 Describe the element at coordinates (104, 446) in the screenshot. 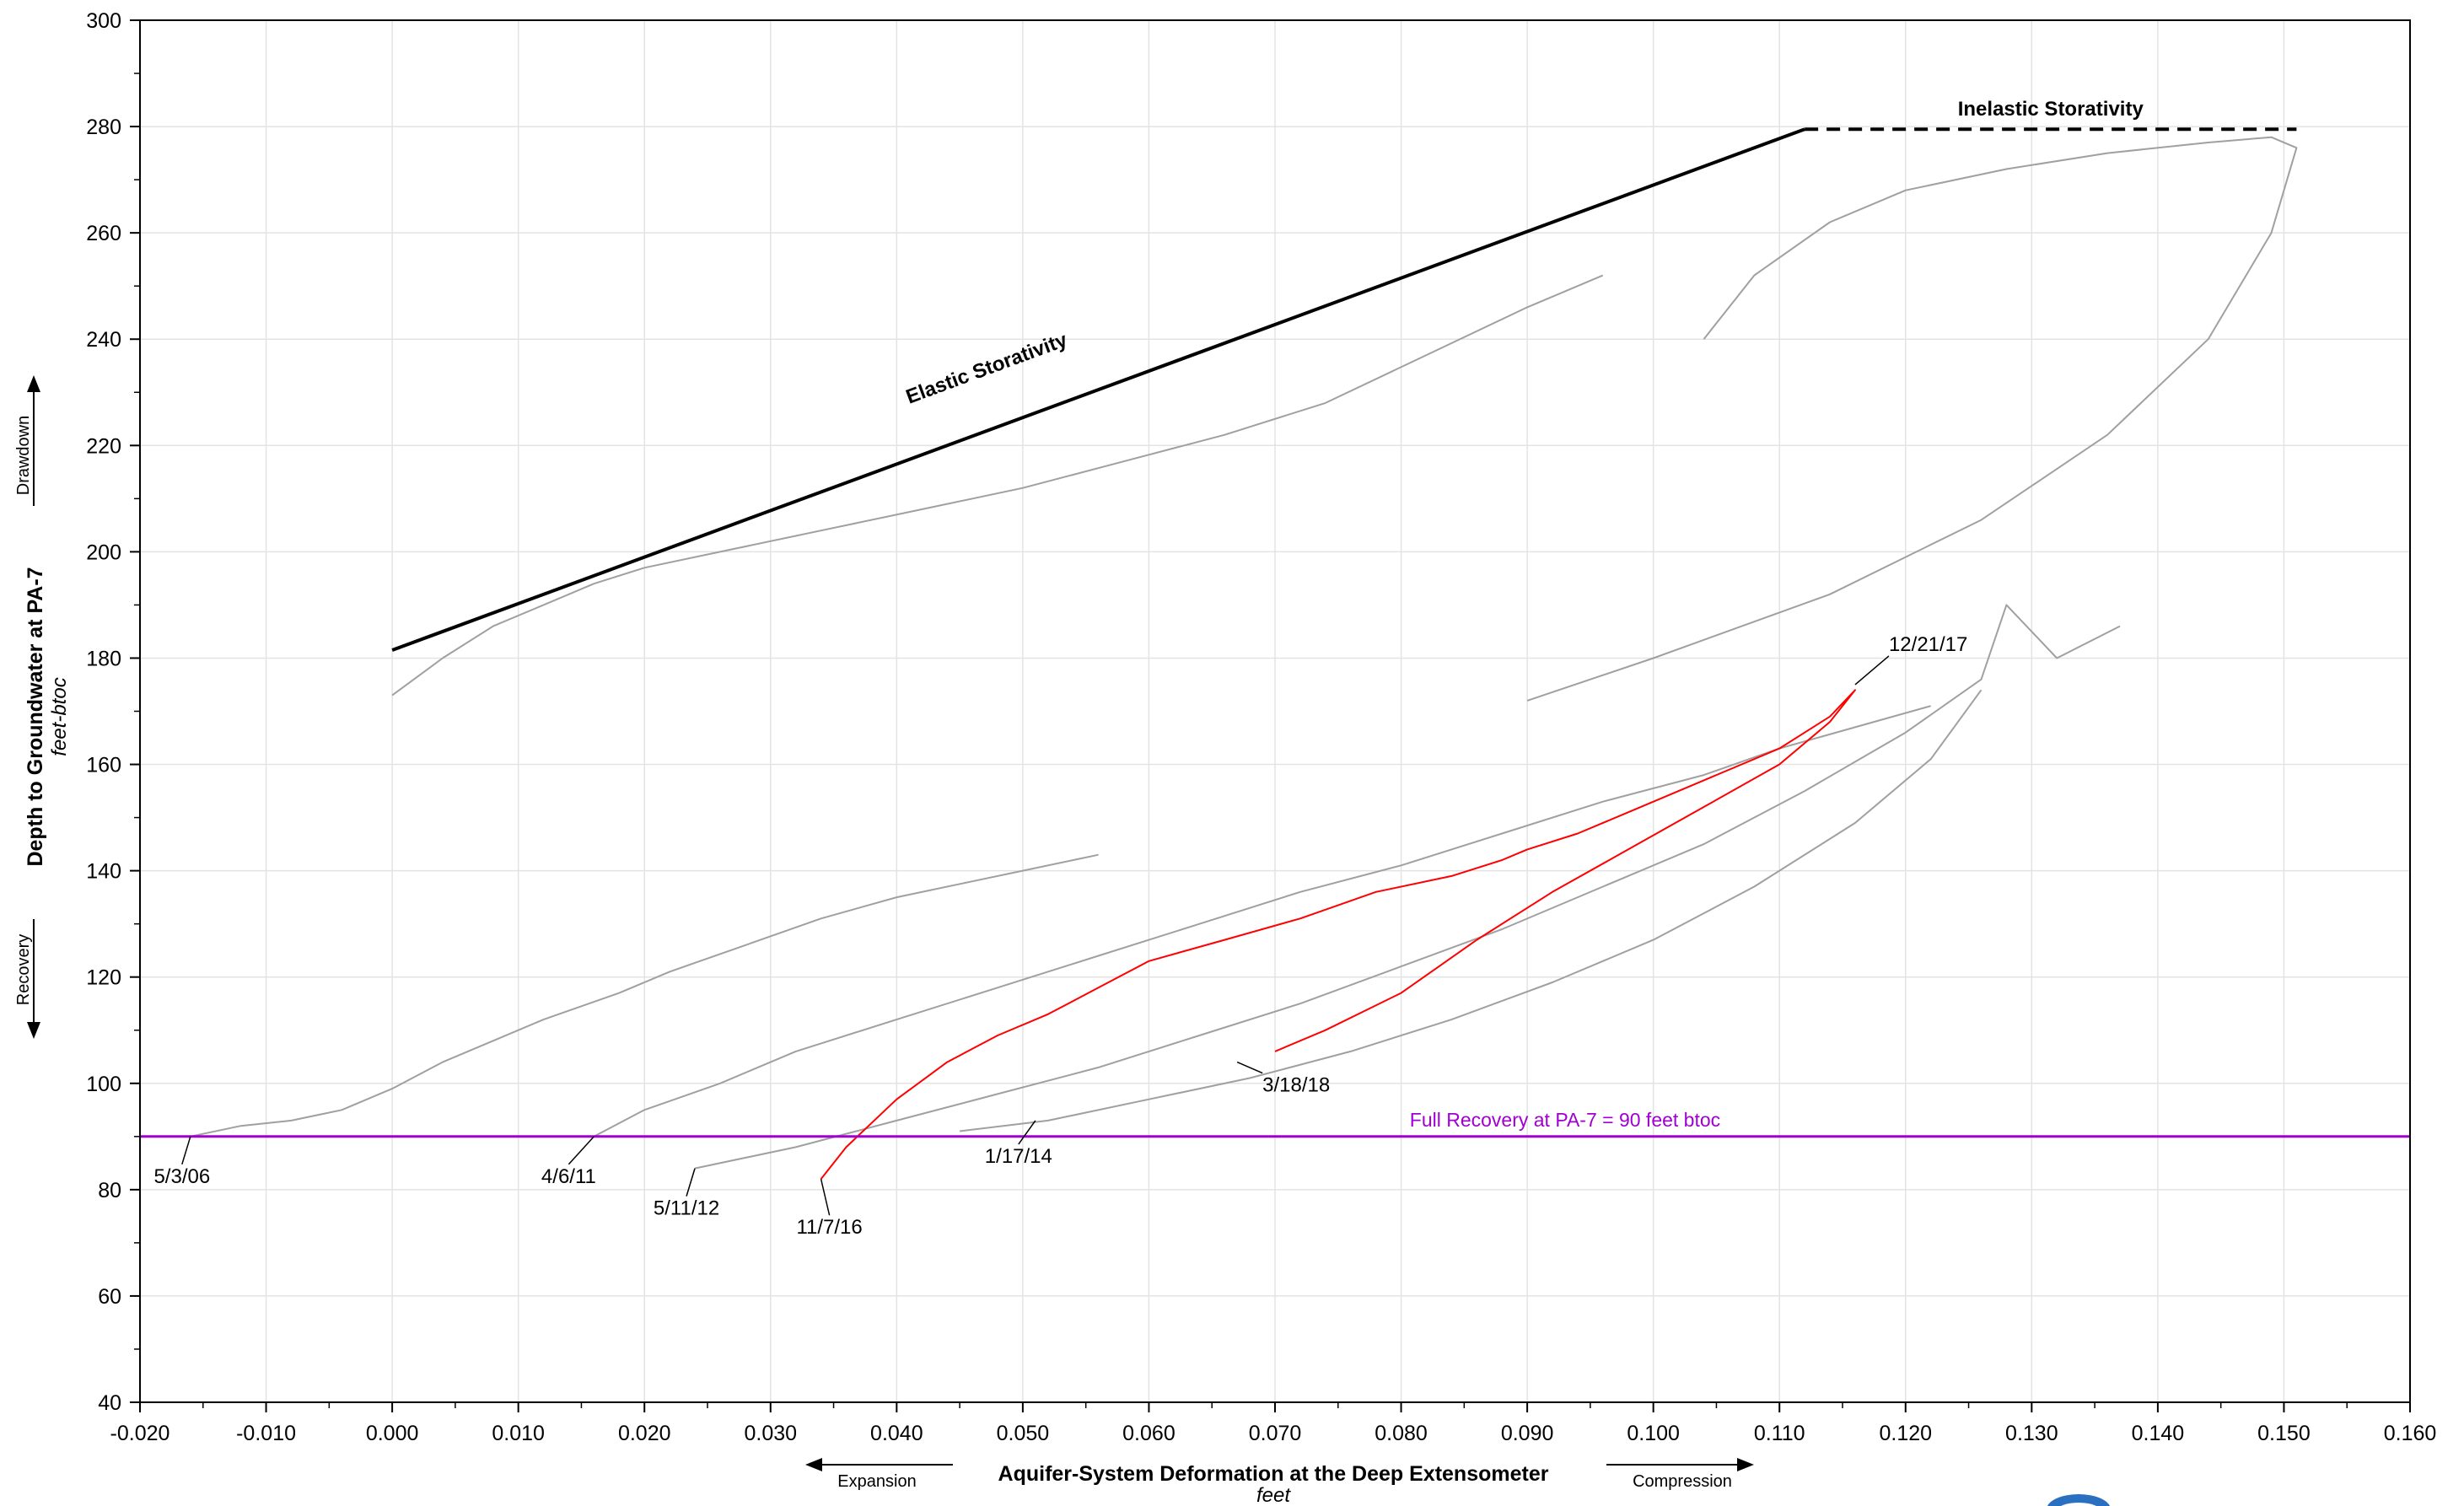

I see `y-tick-label: 220` at that location.